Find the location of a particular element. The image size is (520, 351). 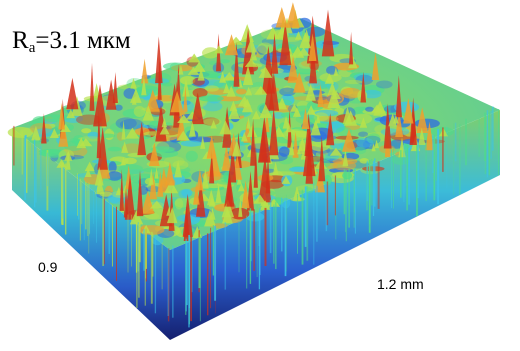

roughness-value: =3.1 мкм is located at coordinates (83, 40).